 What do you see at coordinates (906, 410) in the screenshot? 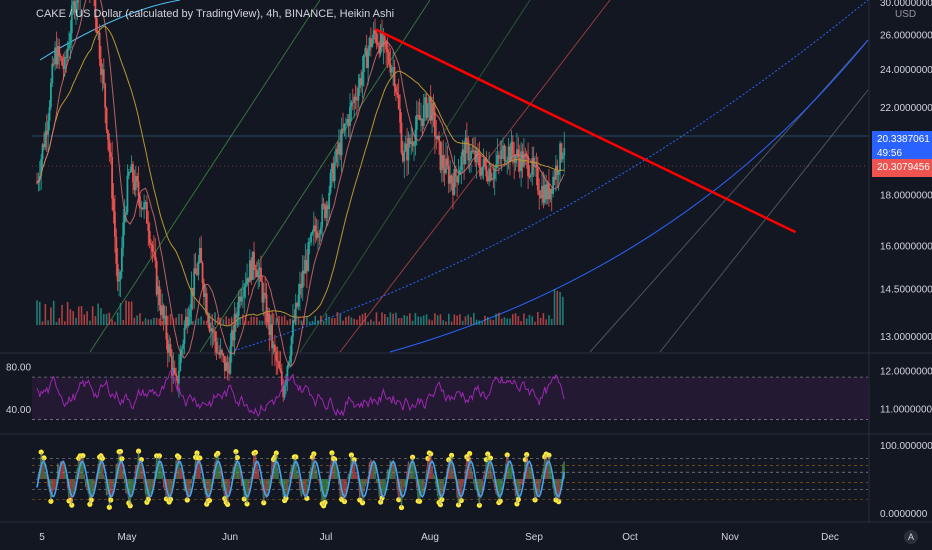
I see `y-tick-label: 11.0000000` at bounding box center [906, 410].